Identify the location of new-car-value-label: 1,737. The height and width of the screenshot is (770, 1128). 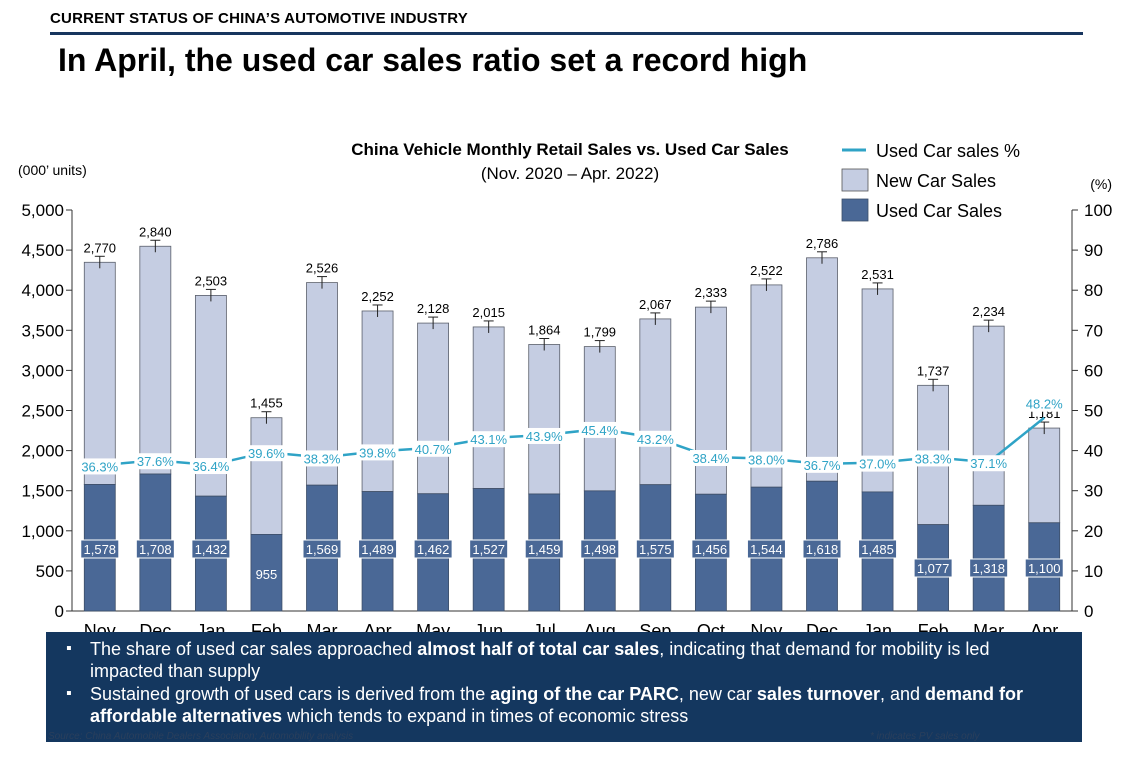
(933, 370).